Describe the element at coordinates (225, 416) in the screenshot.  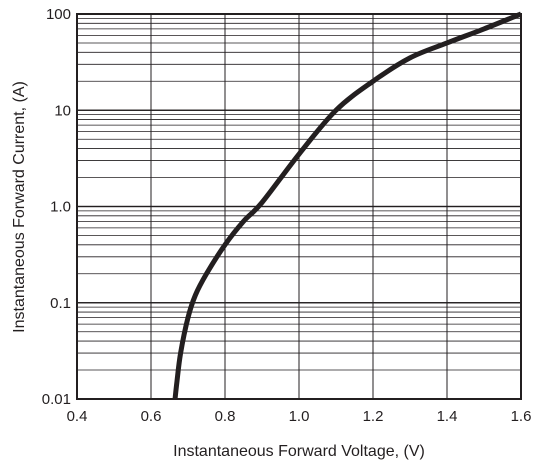
I see `x-tick-label: 0.8` at that location.